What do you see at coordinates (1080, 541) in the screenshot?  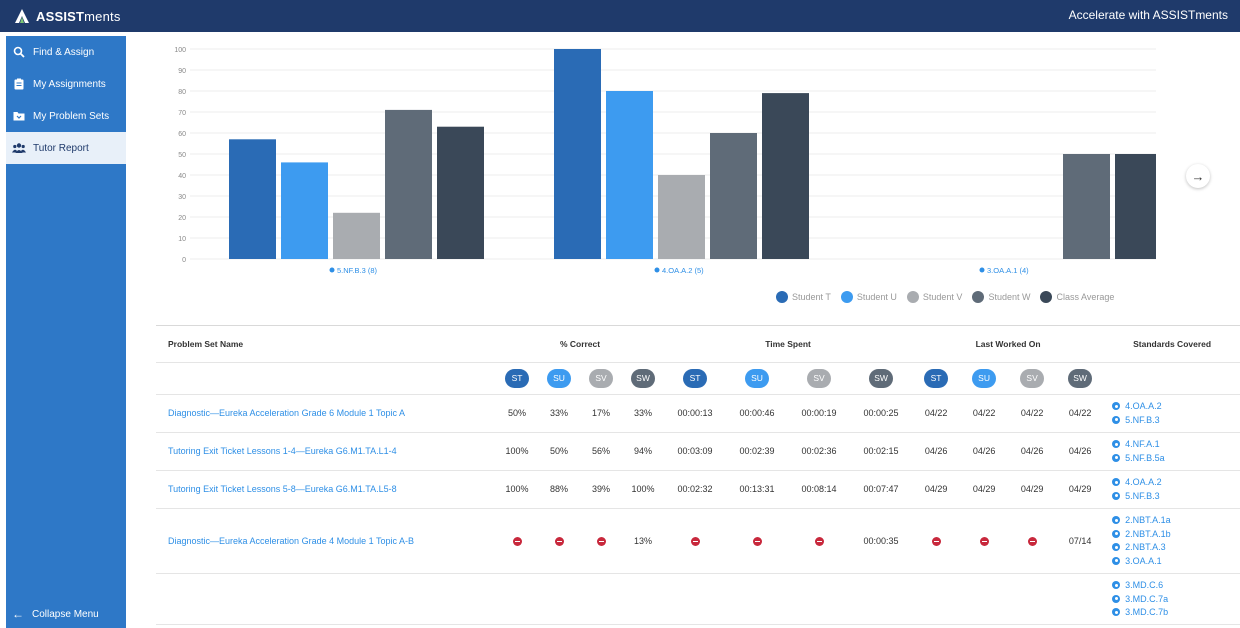 I see `last-worked-cell: 07/14` at bounding box center [1080, 541].